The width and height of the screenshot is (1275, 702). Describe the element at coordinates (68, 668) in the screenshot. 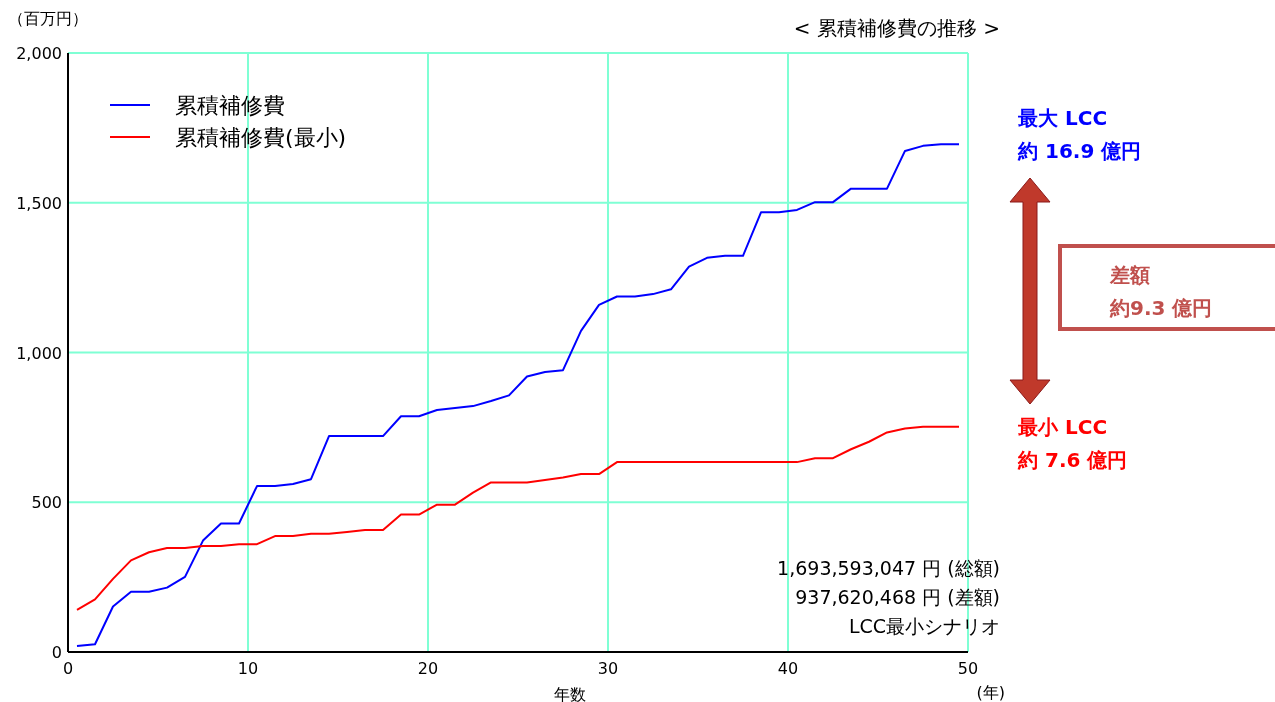

I see `x-tick-label: 0` at that location.